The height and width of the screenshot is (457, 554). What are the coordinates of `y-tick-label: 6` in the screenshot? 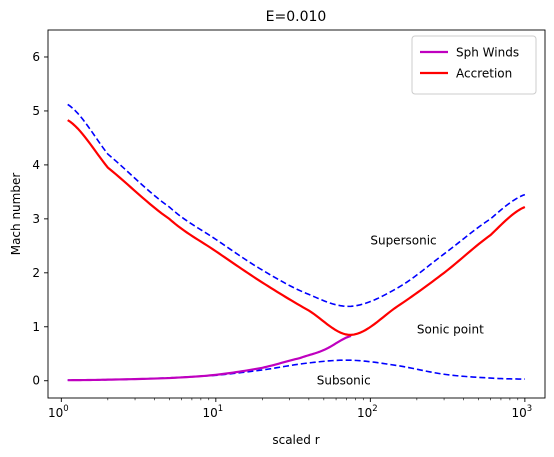 It's located at (36, 57).